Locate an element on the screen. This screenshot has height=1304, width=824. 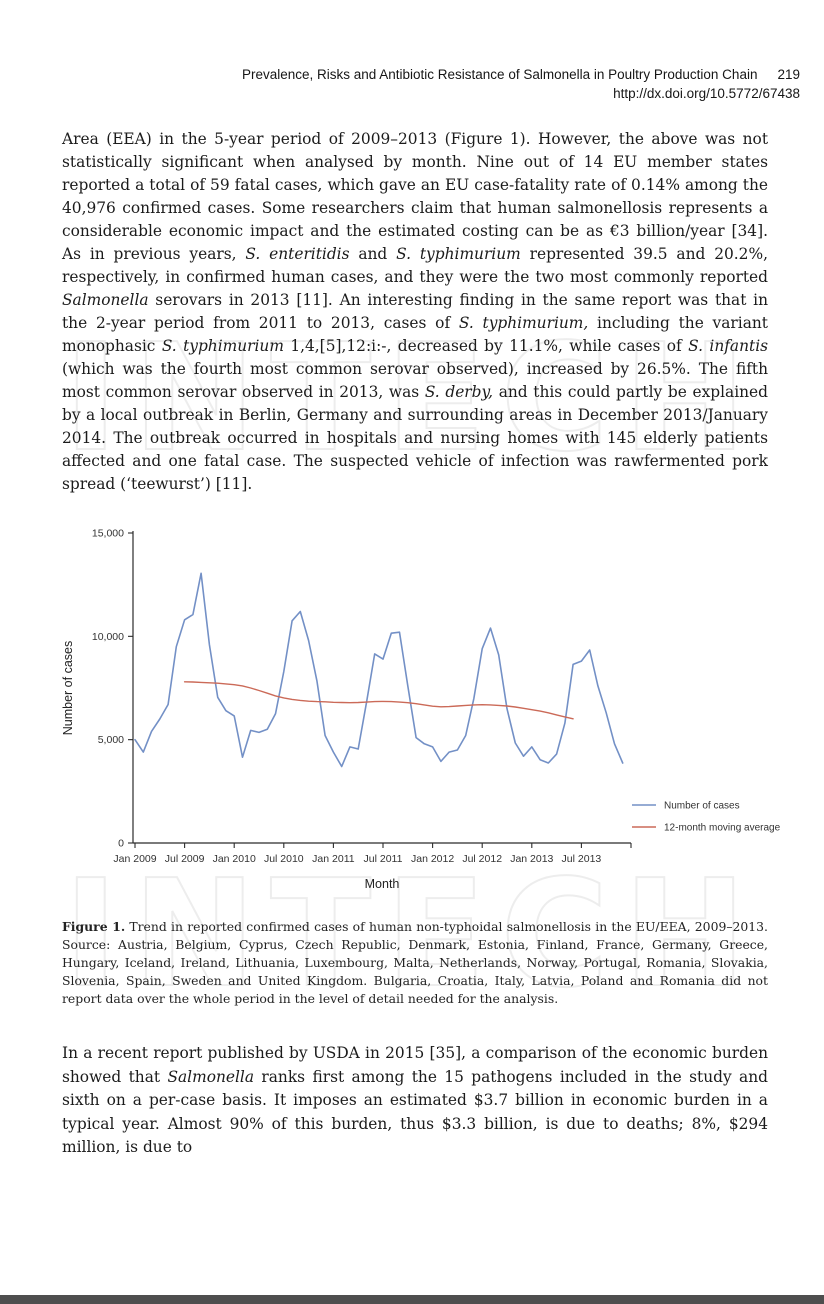
y-tick-label: 15,000 is located at coordinates (108, 534).